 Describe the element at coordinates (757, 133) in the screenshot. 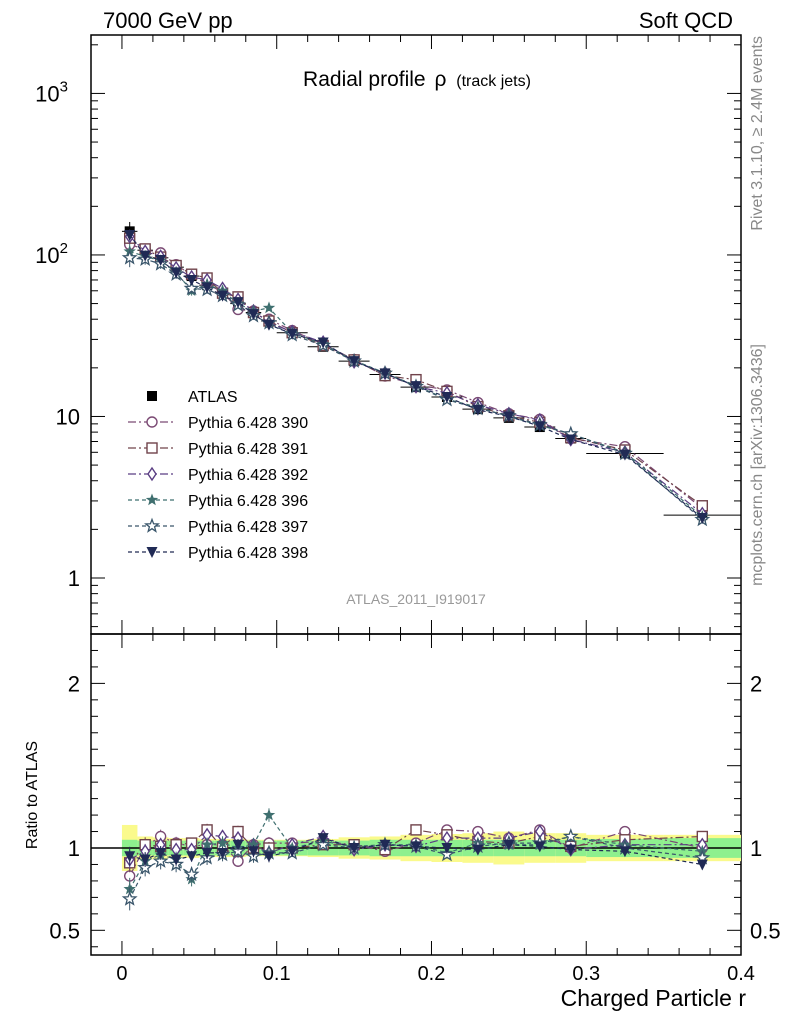

I see `rivet-version-label: Rivet 3.1.10, ≥ 2.4M events` at that location.